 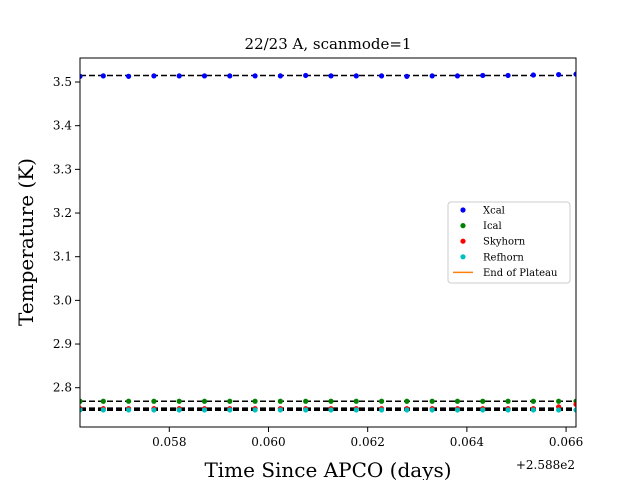 I want to click on x-tick-label: 0.066, so click(x=566, y=442).